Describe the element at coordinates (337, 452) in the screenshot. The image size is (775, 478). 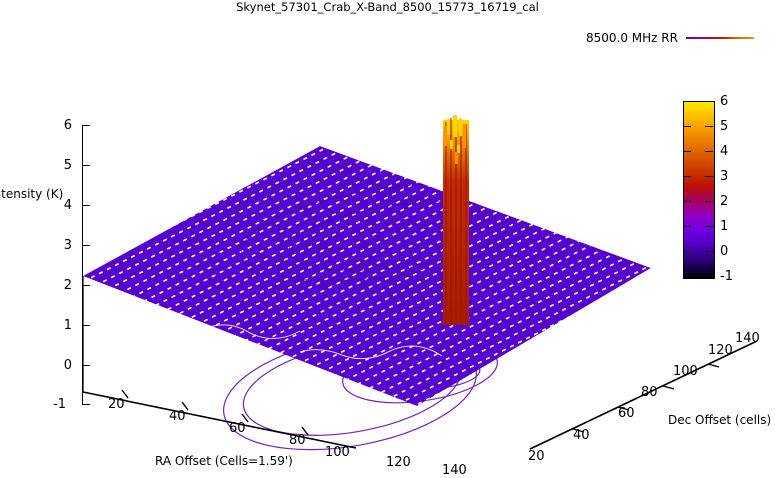
I see `x-tick-label-100: 100` at that location.